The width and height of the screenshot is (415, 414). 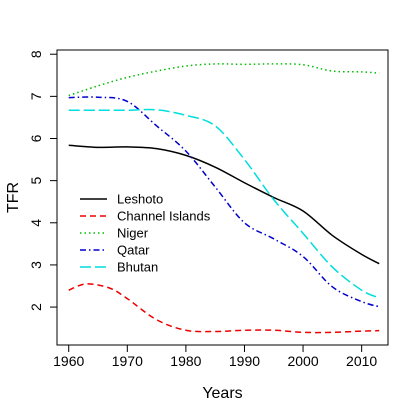 What do you see at coordinates (36, 54) in the screenshot?
I see `y-tick-label: 8` at bounding box center [36, 54].